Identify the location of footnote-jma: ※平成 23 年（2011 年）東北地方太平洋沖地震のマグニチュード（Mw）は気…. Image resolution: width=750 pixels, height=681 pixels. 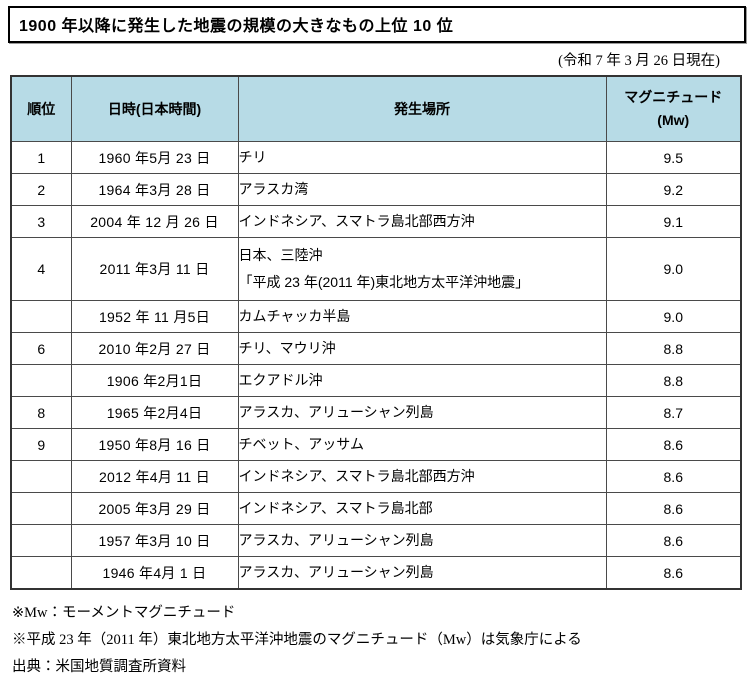
(297, 640).